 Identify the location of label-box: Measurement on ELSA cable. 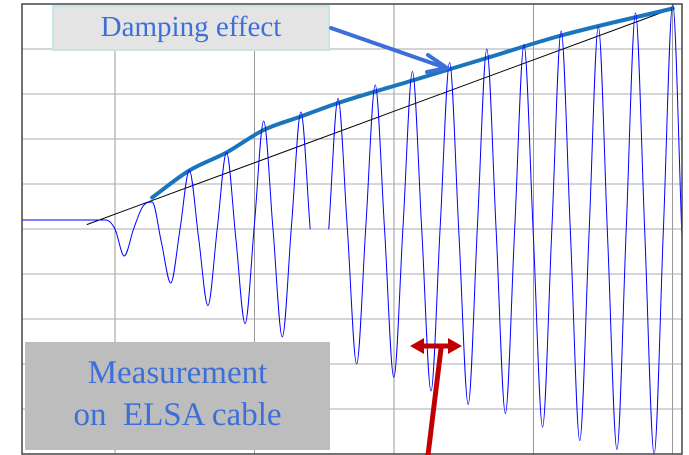
(177, 396).